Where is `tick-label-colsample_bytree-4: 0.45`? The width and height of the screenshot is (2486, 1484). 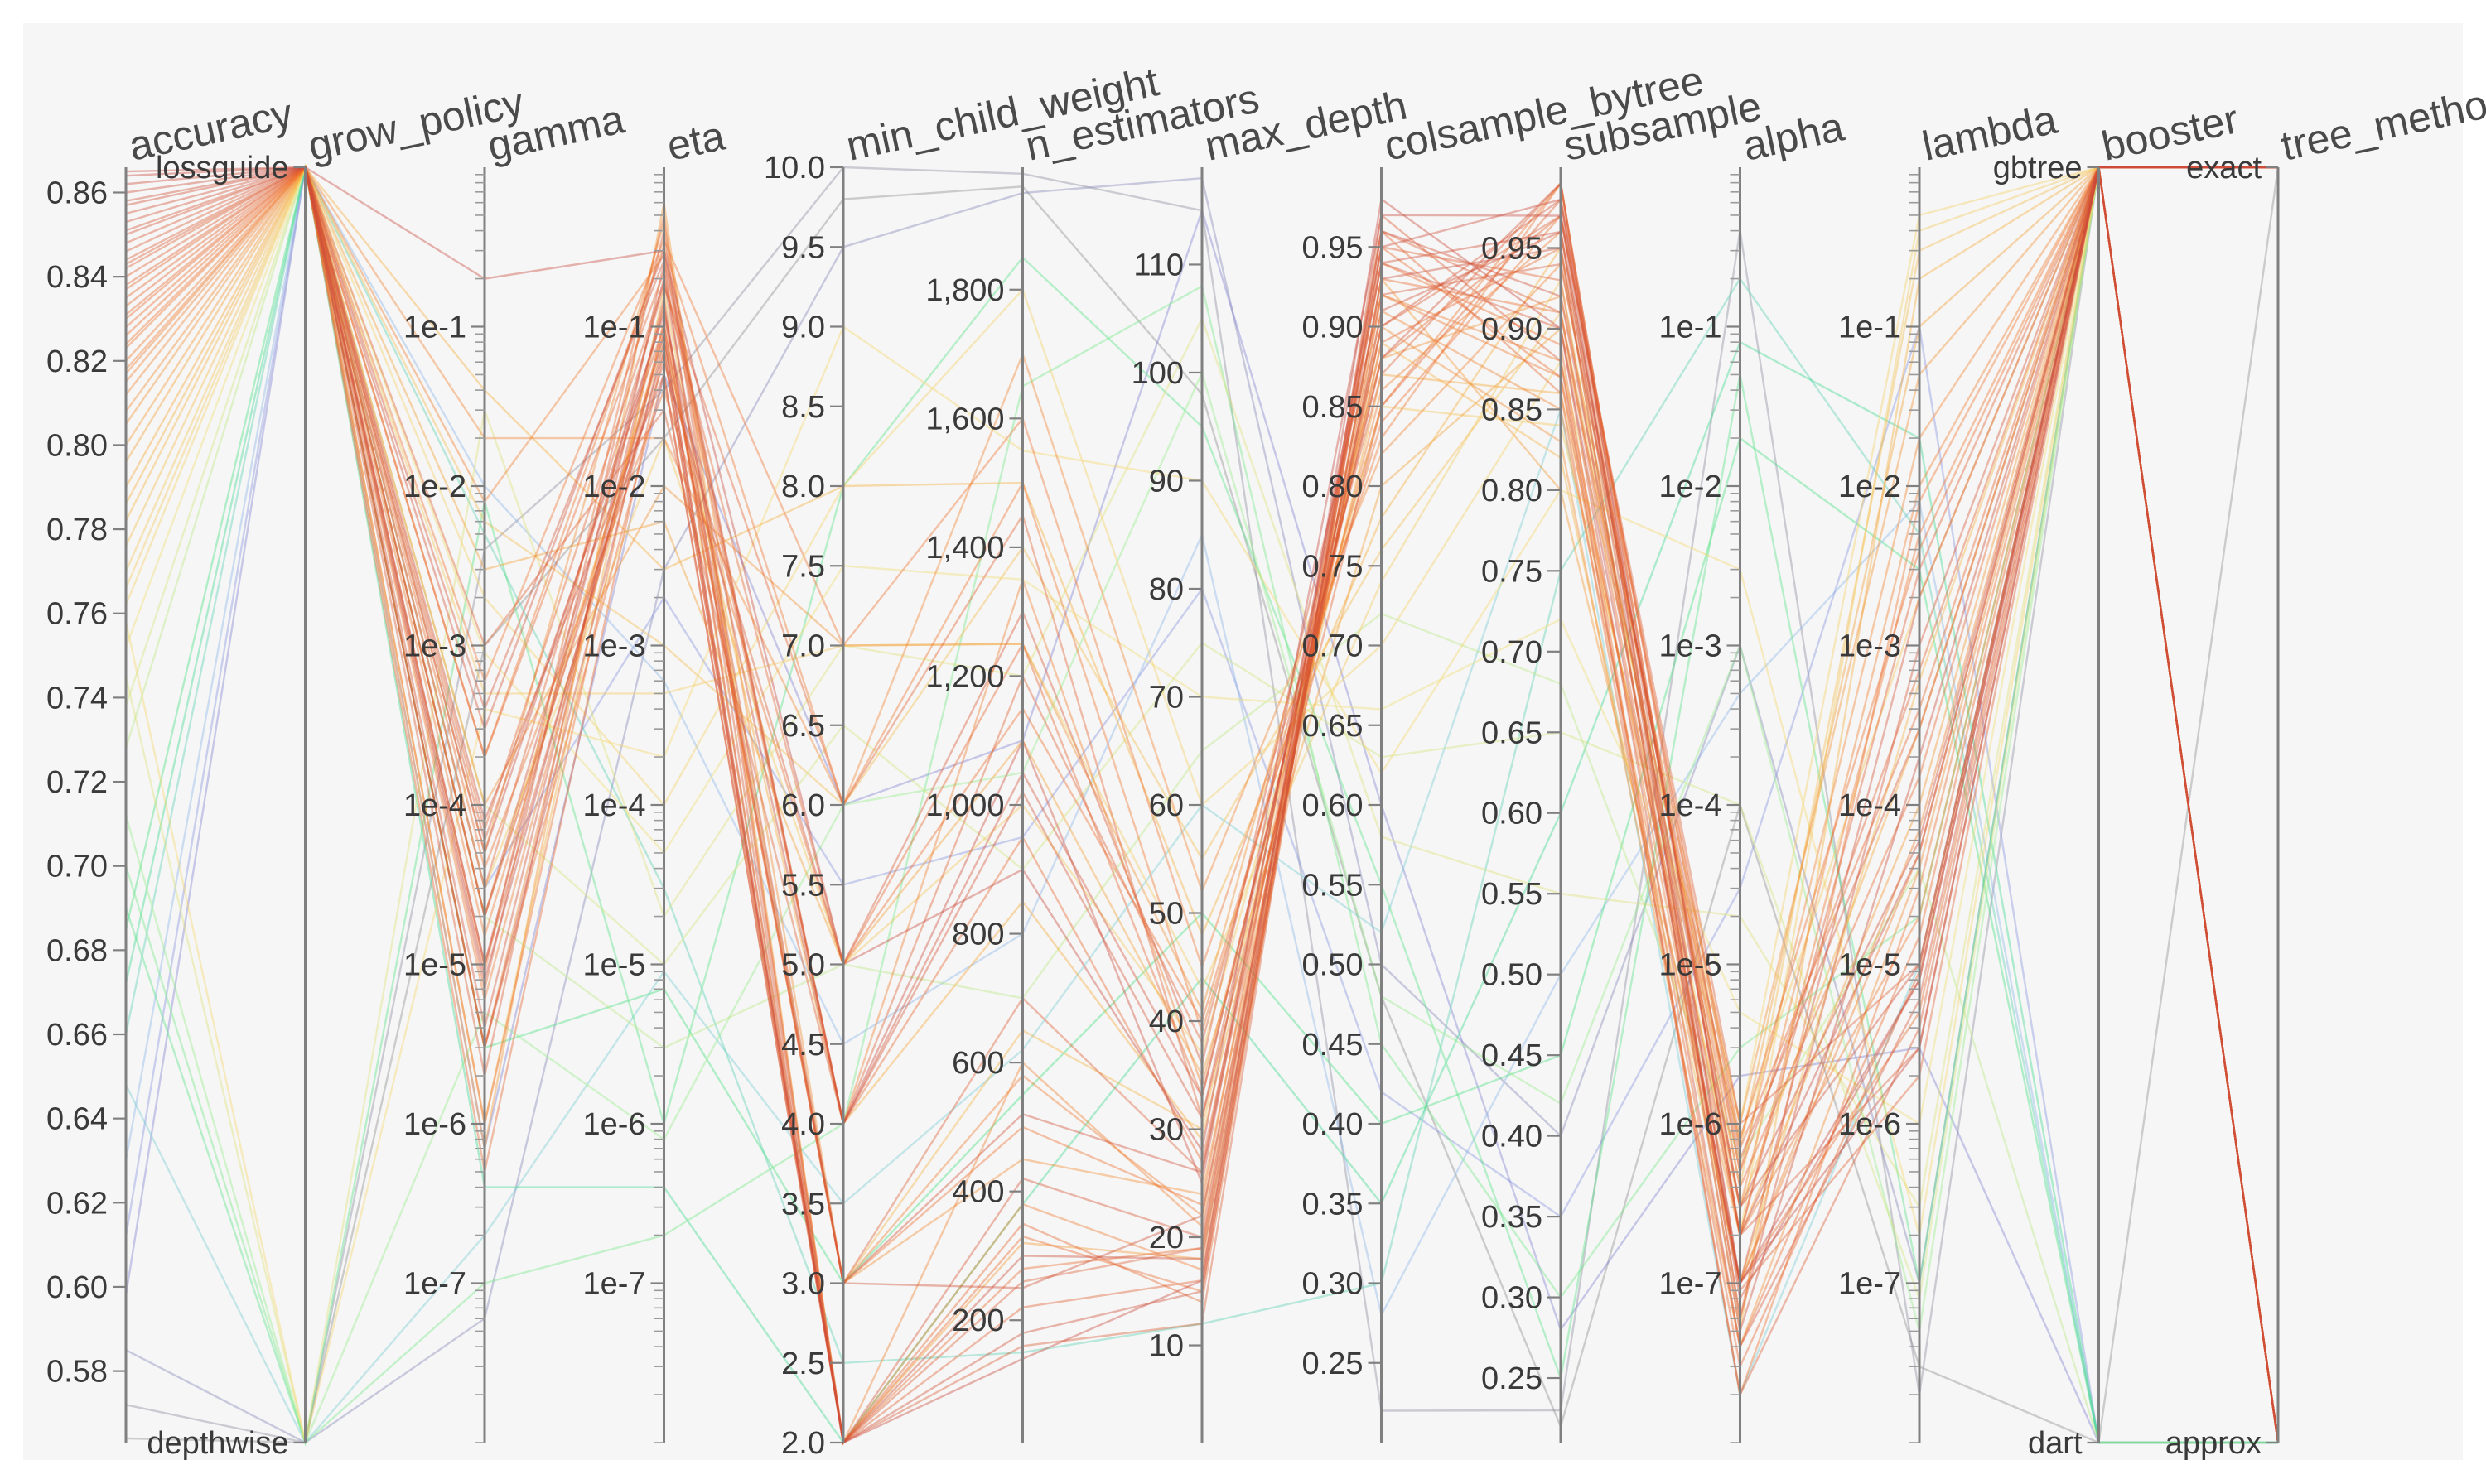 tick-label-colsample_bytree-4: 0.45 is located at coordinates (1333, 1045).